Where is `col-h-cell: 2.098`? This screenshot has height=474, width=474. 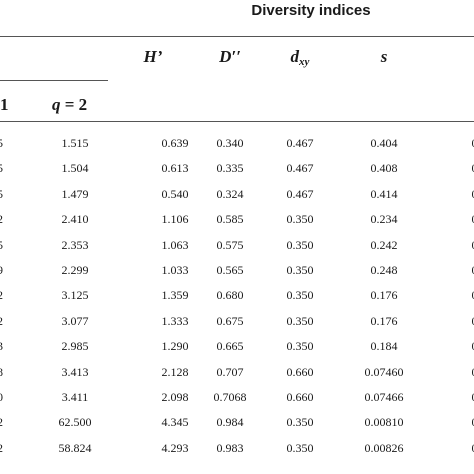 col-h-cell: 2.098 is located at coordinates (175, 397).